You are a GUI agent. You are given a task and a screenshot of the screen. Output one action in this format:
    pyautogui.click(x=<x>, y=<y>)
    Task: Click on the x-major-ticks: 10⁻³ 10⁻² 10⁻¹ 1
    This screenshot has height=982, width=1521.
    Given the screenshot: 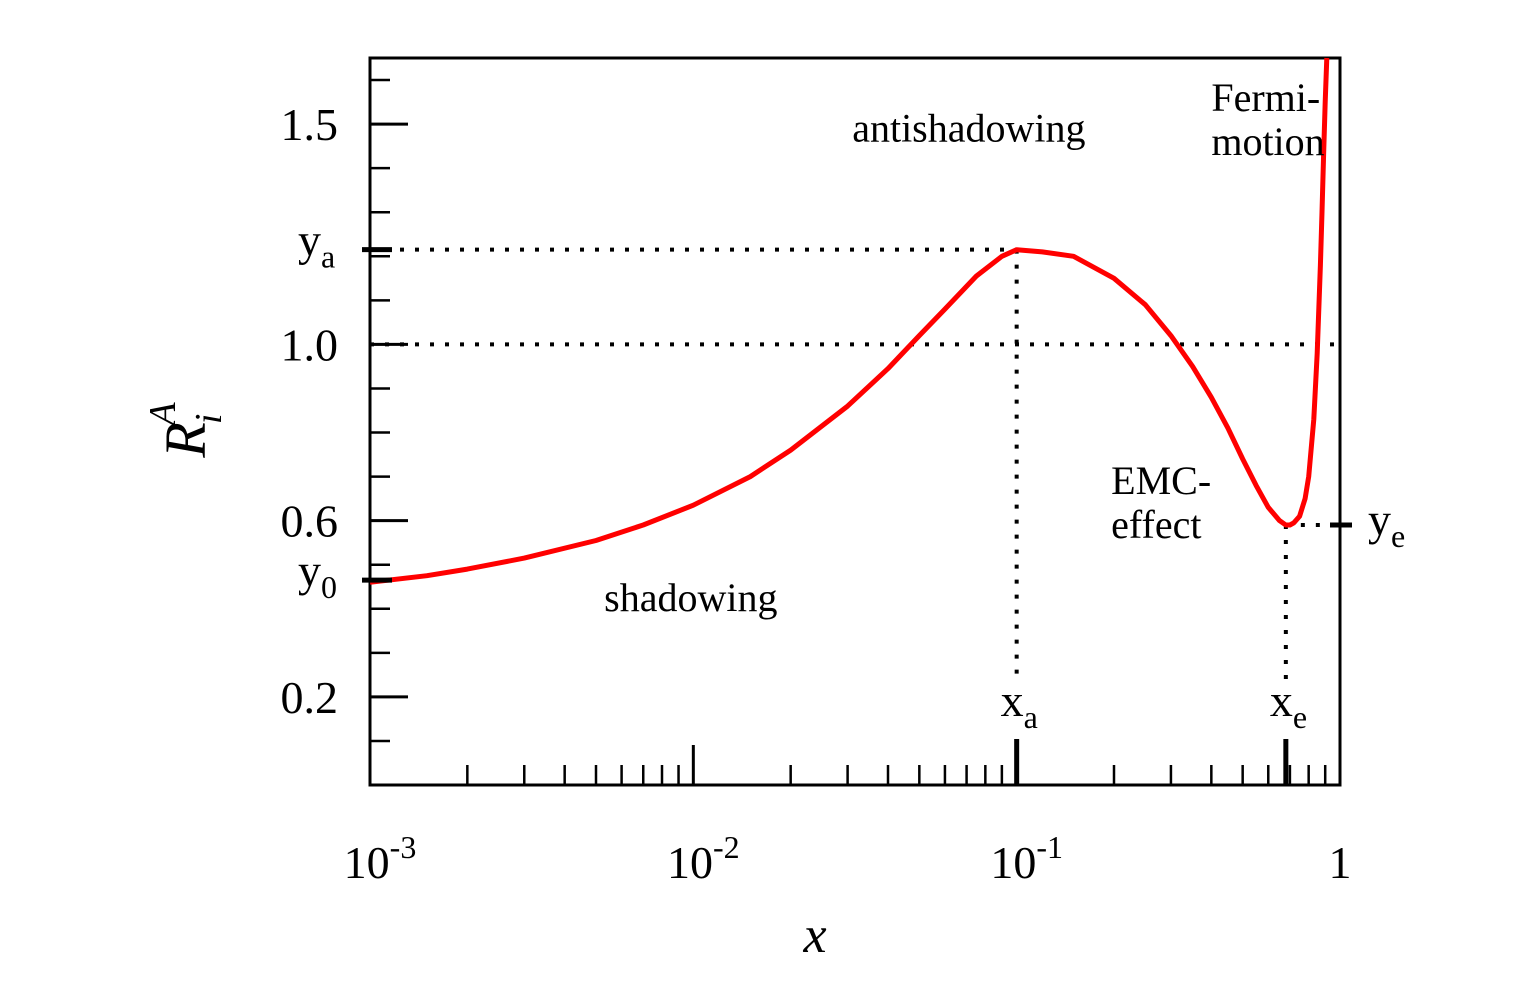 What is the action you would take?
    pyautogui.click(x=848, y=816)
    